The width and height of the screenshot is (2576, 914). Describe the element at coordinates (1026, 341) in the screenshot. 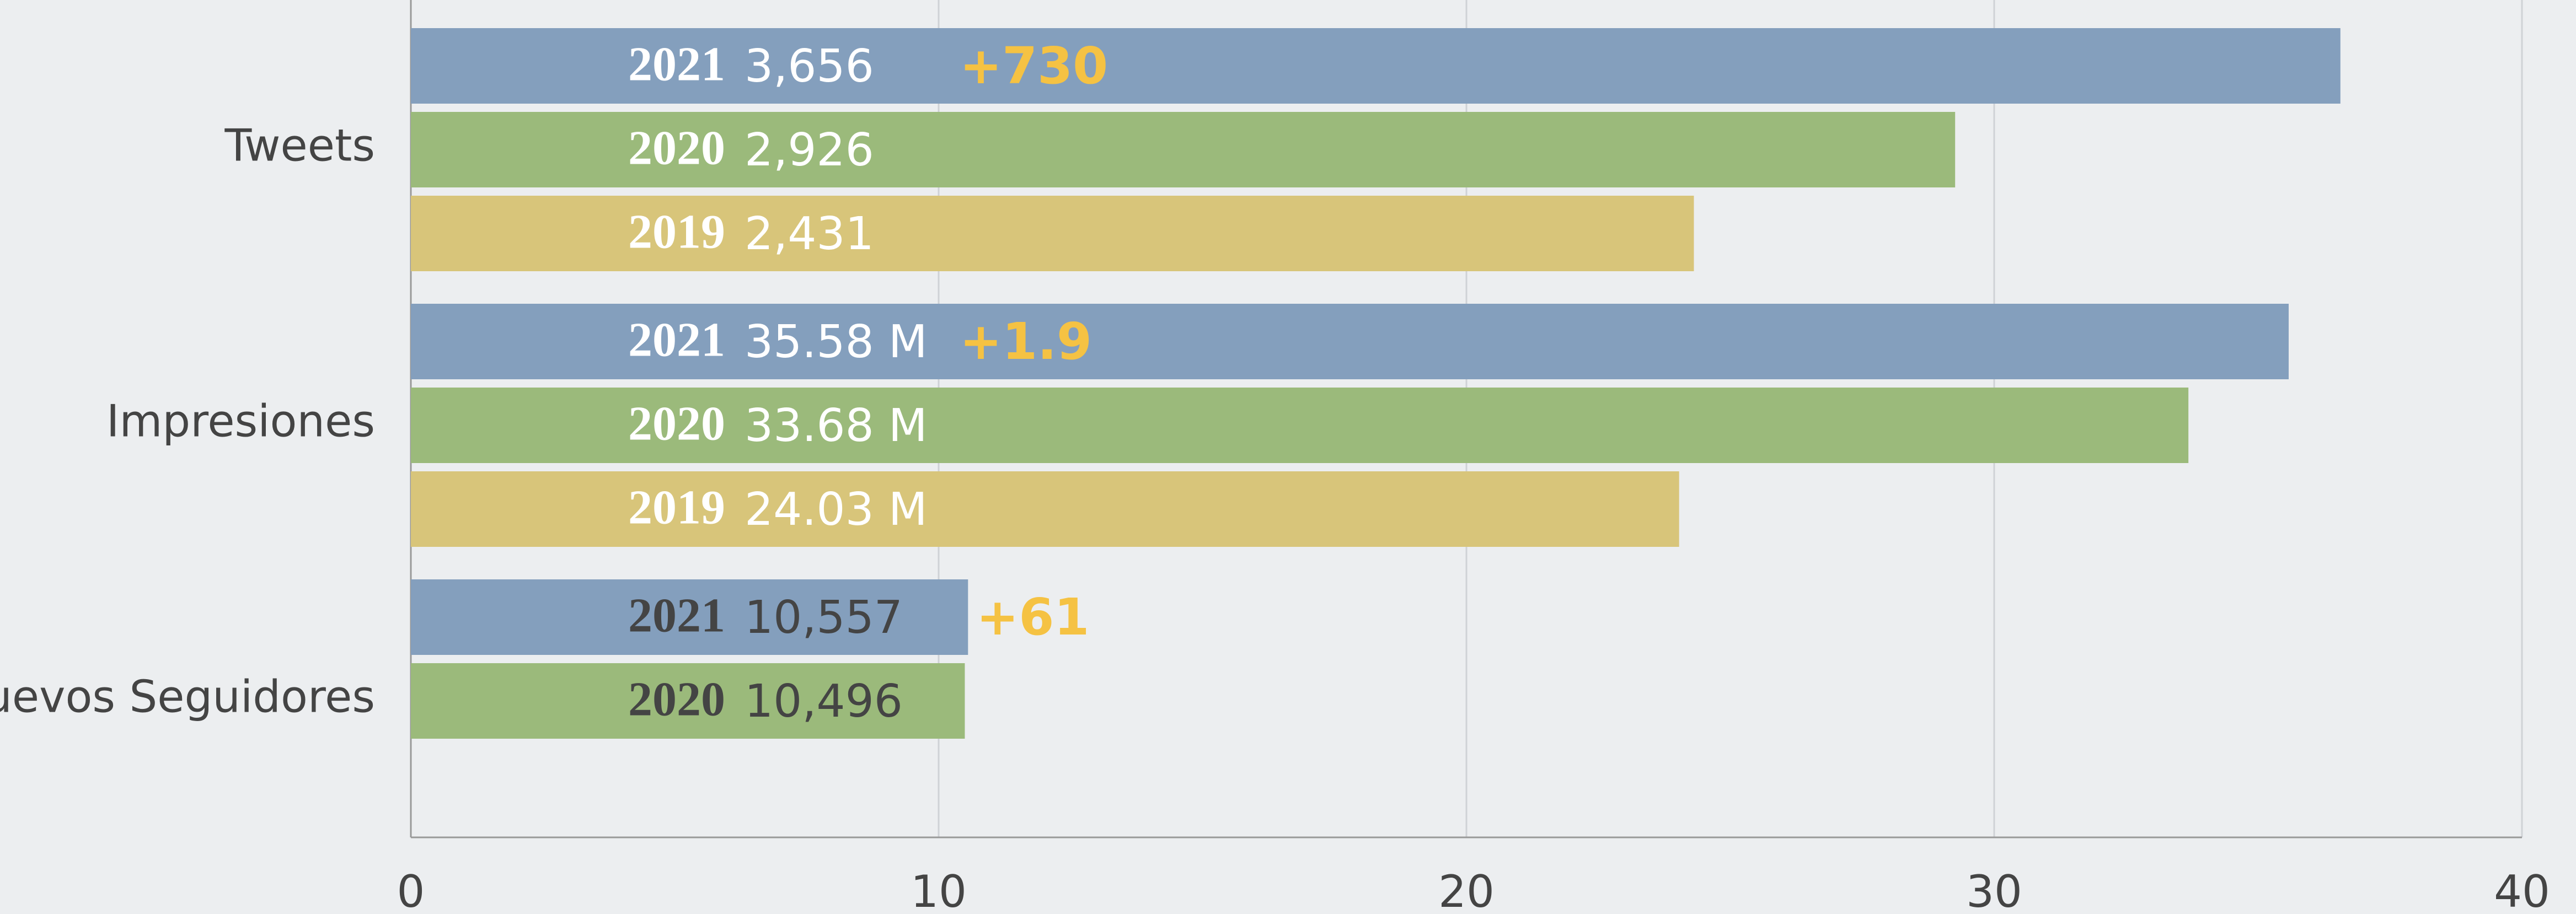

I see `annotation: +1.9` at that location.